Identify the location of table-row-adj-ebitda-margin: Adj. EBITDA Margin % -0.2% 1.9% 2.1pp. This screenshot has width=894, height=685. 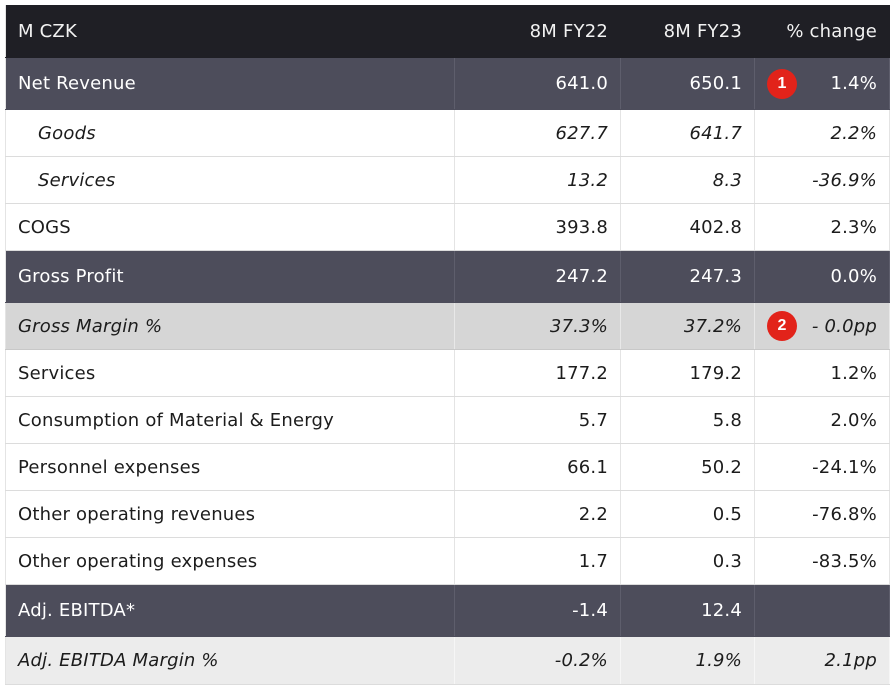
(447, 660).